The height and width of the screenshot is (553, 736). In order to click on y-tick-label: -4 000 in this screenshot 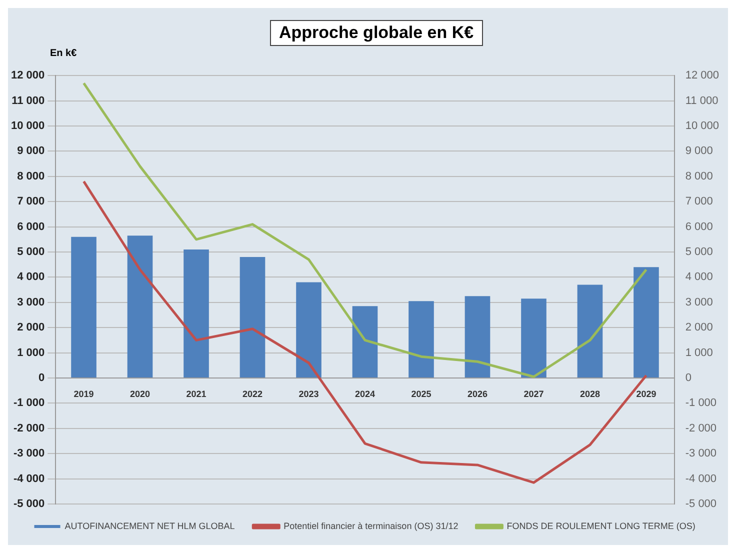, I will do `click(29, 478)`.